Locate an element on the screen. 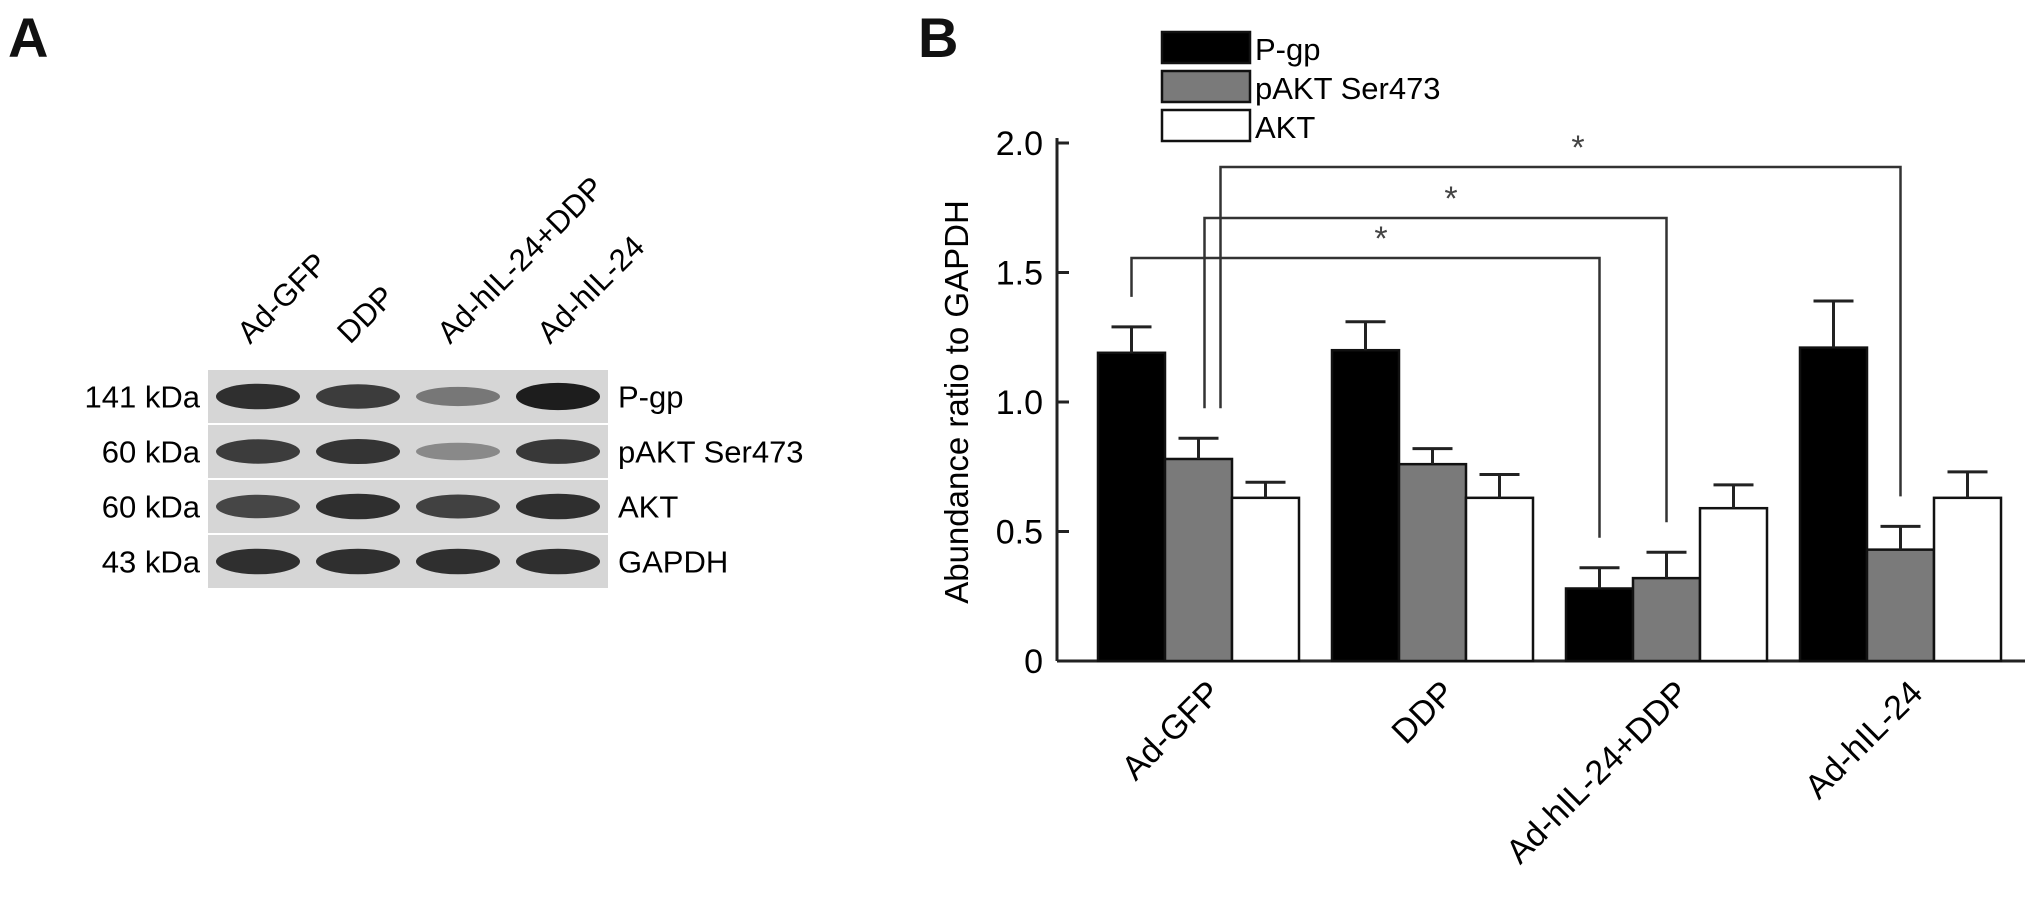 The height and width of the screenshot is (914, 2031). y-tick-label: 0.5 is located at coordinates (1019, 533).